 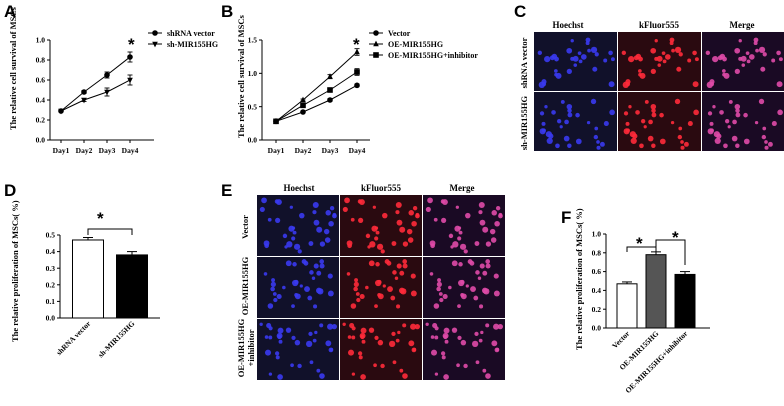 I want to click on grid-e-header-merge: Merge, so click(x=462, y=188).